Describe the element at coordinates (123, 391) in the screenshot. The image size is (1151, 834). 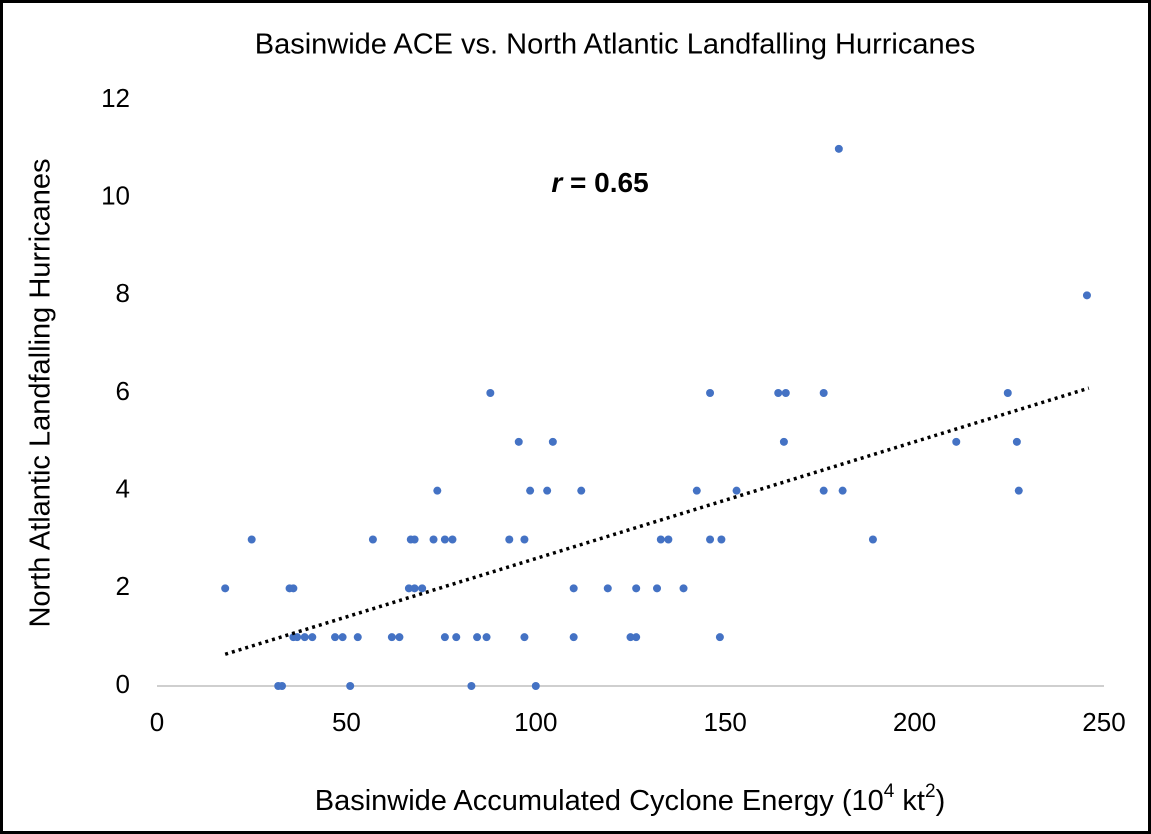
I see `y-tick-label: 6` at that location.